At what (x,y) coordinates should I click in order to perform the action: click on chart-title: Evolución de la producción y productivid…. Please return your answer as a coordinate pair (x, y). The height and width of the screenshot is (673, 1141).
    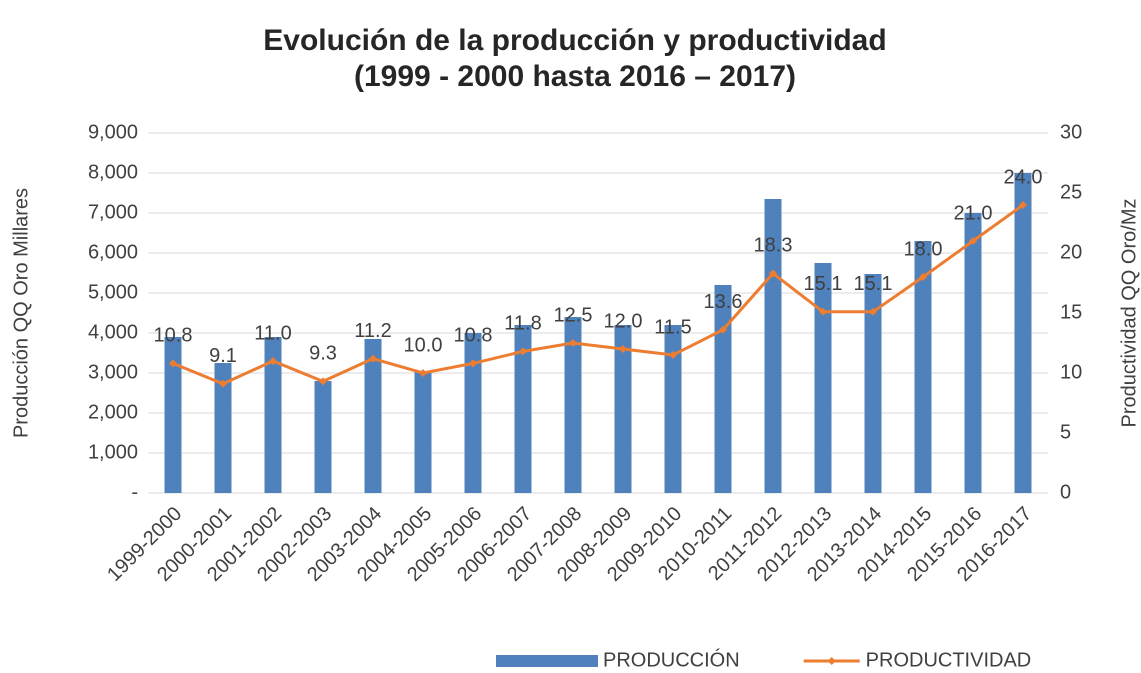
    Looking at the image, I should click on (574, 40).